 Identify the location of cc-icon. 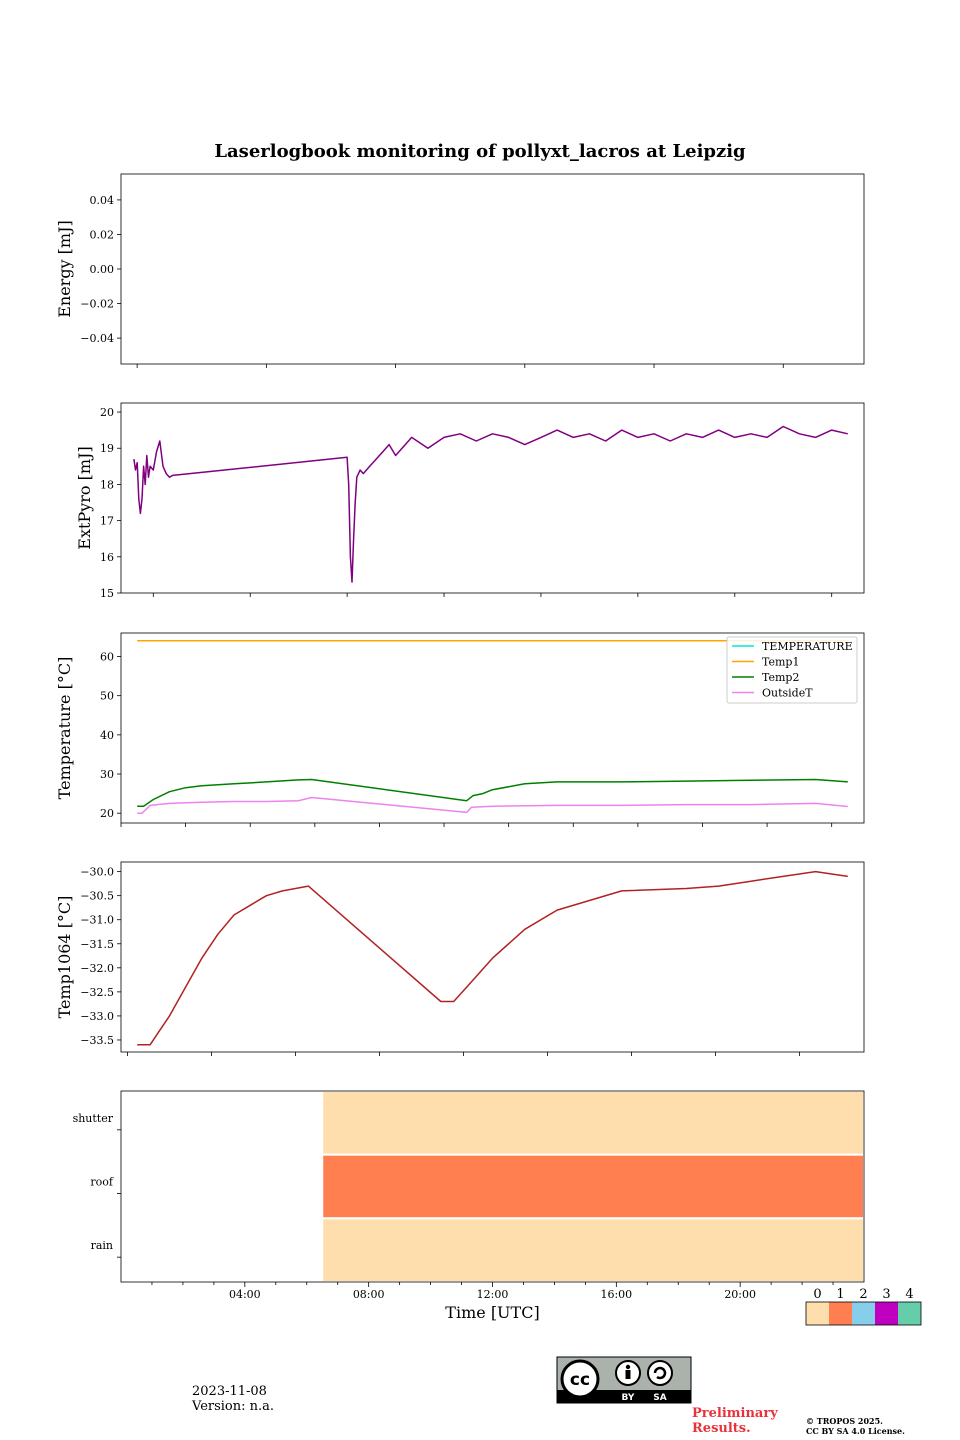
(580, 1379).